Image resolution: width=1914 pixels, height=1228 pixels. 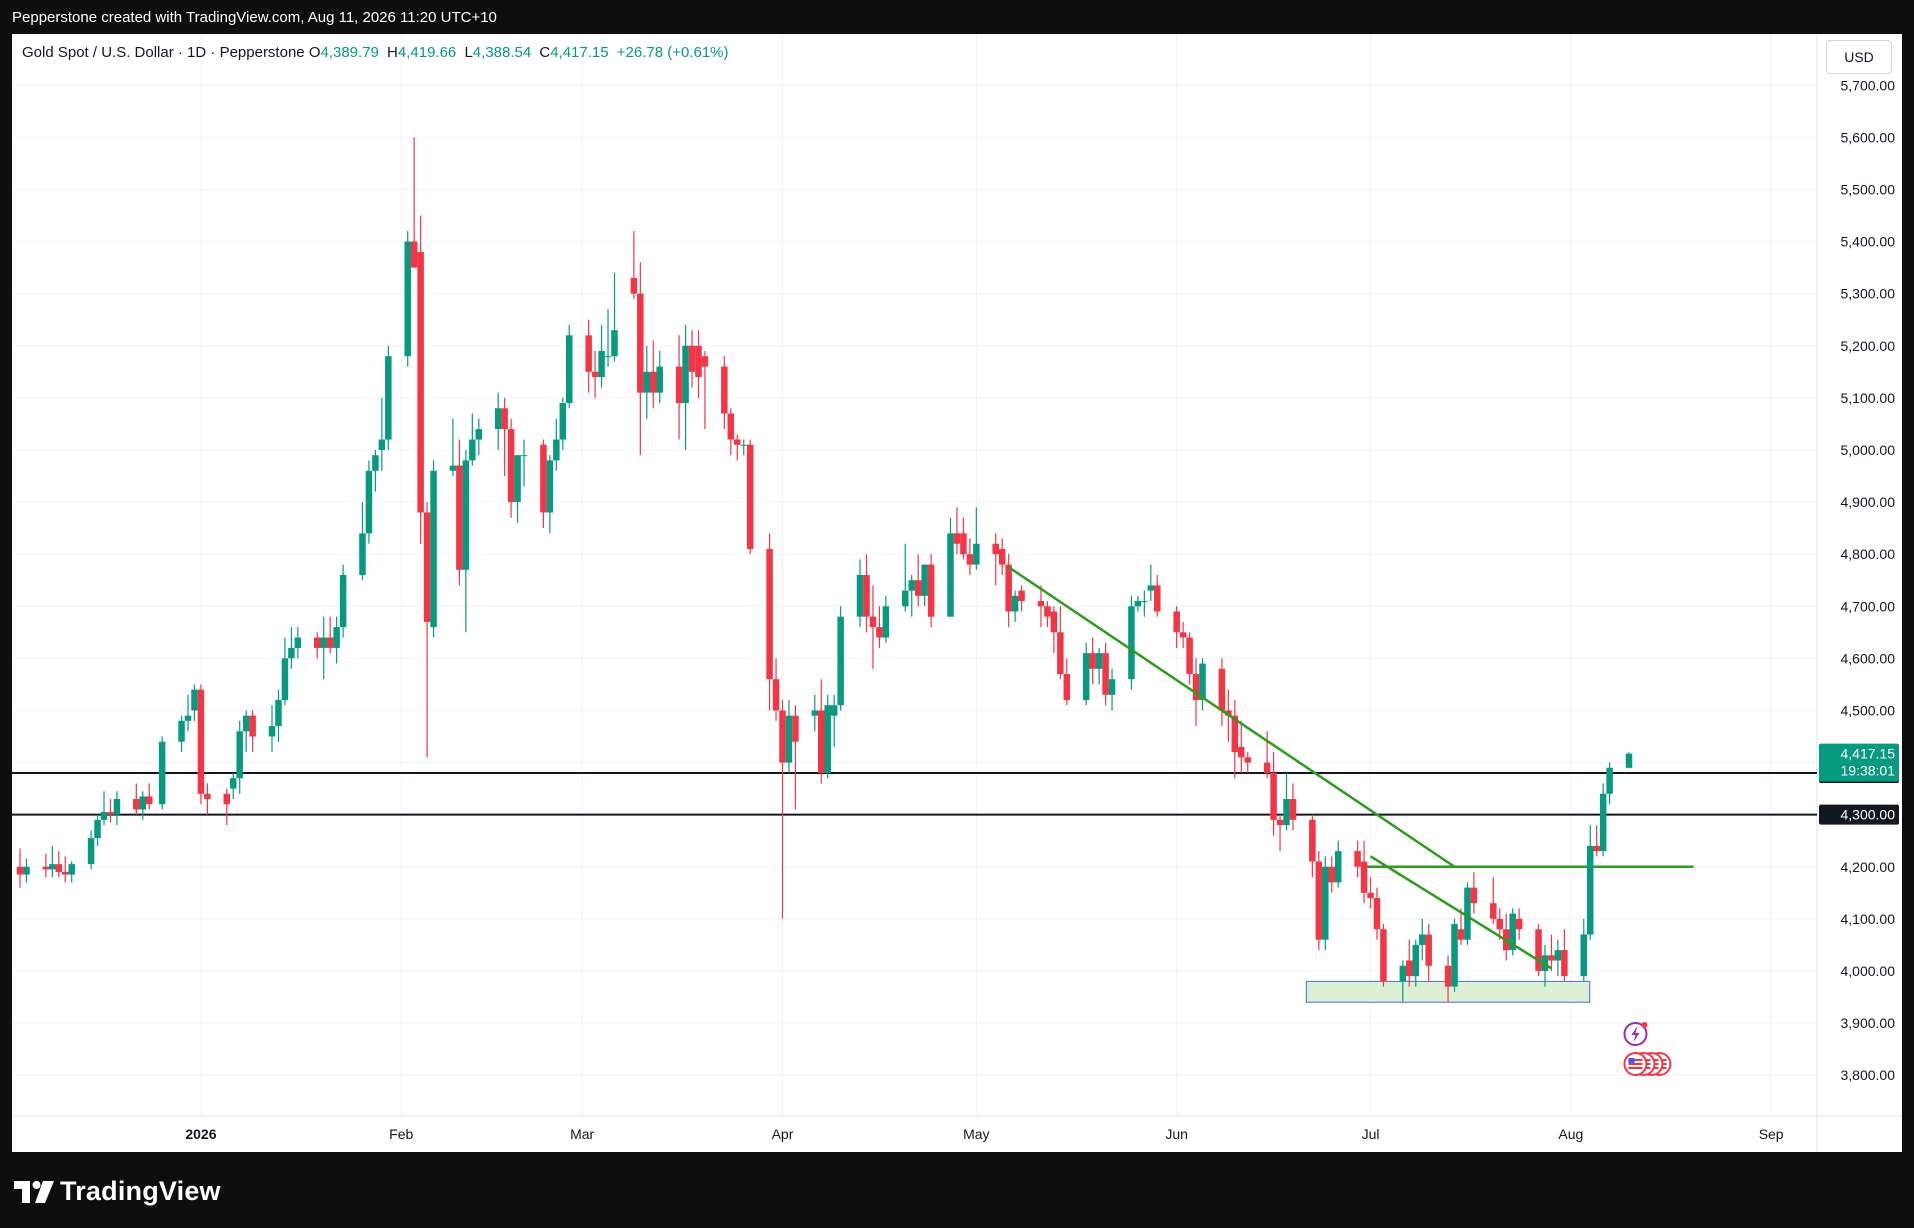 I want to click on price-level-badge-bg, so click(x=1859, y=814).